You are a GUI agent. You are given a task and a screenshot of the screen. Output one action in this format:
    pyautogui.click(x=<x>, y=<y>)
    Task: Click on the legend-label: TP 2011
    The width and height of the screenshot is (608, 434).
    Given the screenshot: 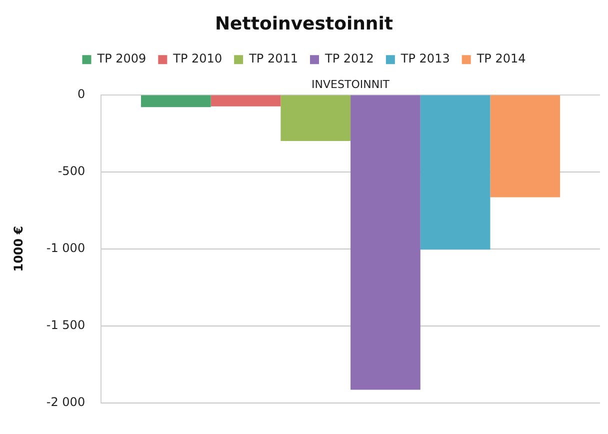 What is the action you would take?
    pyautogui.click(x=273, y=59)
    